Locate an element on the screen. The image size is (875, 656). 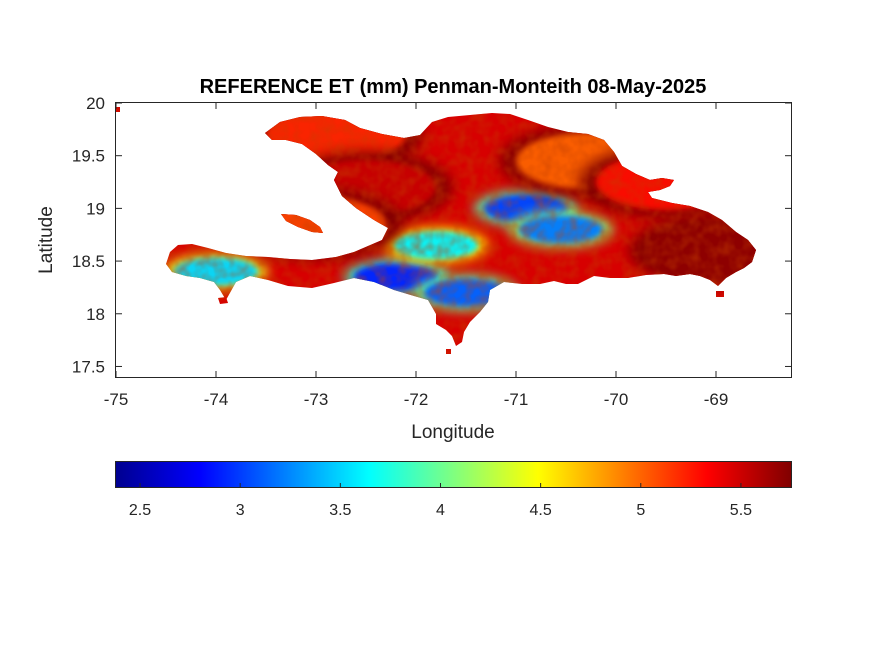
colorbar-tick-label: 5 is located at coordinates (640, 510).